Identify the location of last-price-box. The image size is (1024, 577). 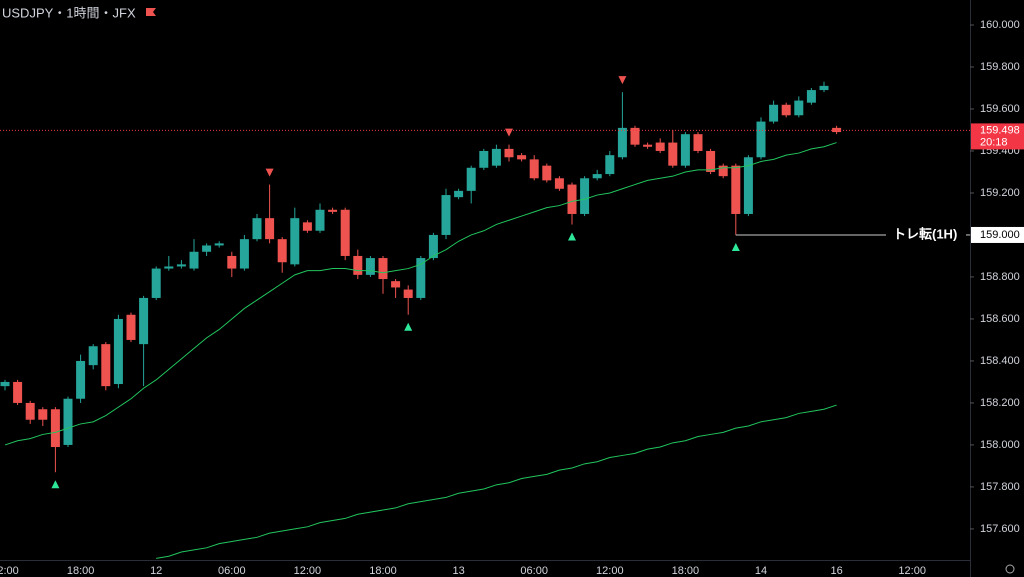
(997, 136).